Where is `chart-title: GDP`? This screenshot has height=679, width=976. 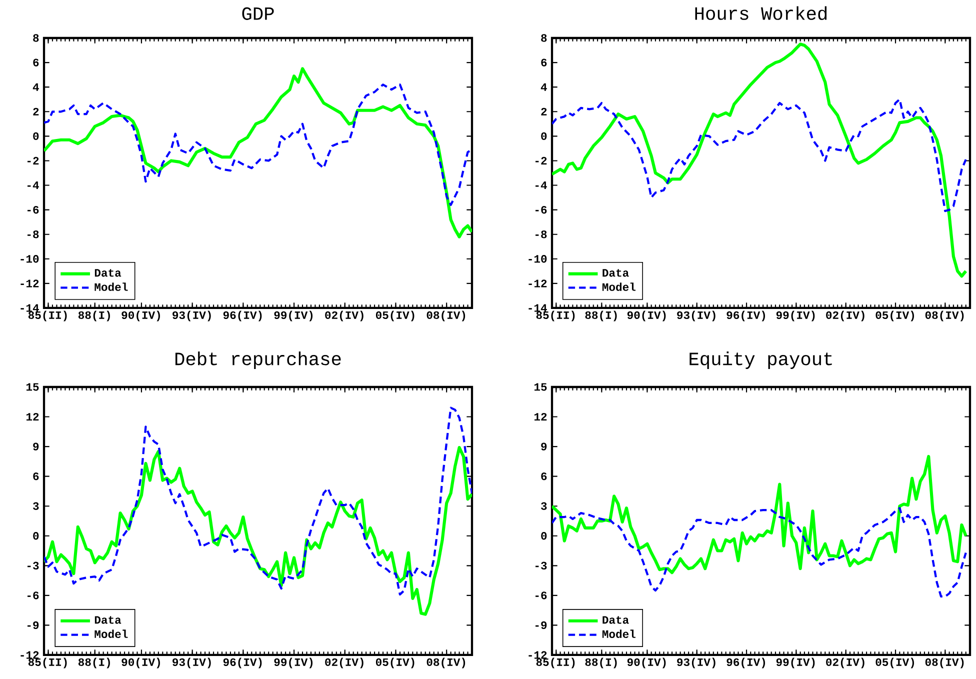 chart-title: GDP is located at coordinates (258, 13).